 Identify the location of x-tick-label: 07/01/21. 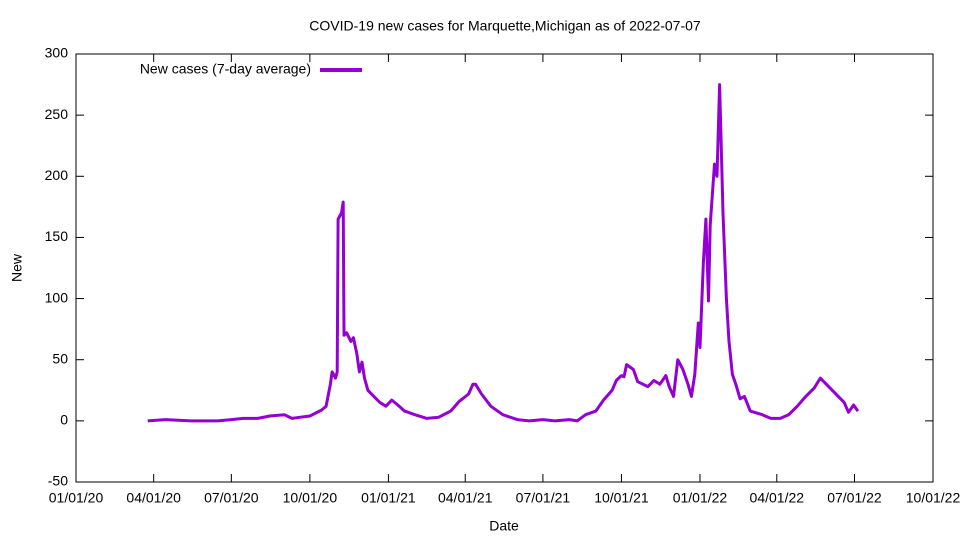
(543, 498).